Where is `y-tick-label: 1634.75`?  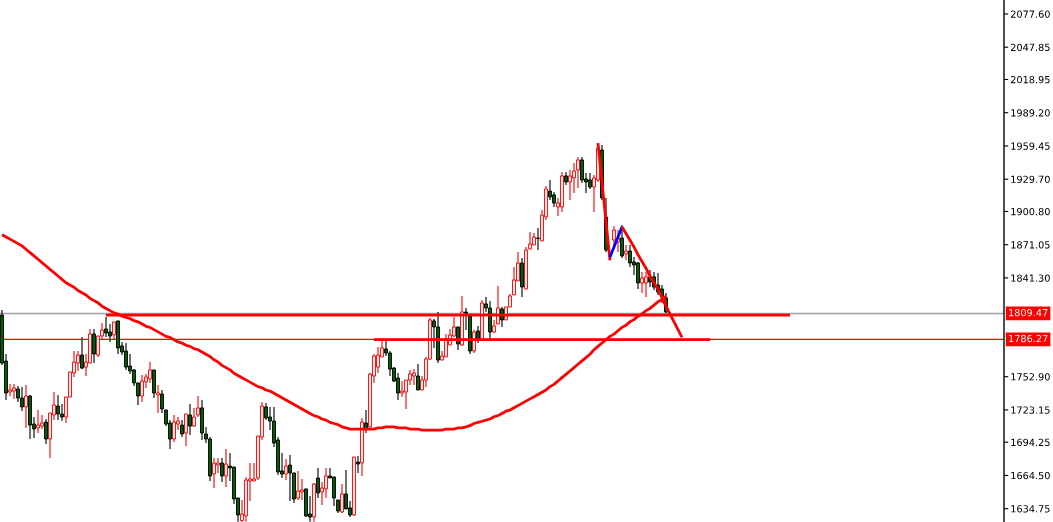
y-tick-label: 1634.75 is located at coordinates (1030, 509).